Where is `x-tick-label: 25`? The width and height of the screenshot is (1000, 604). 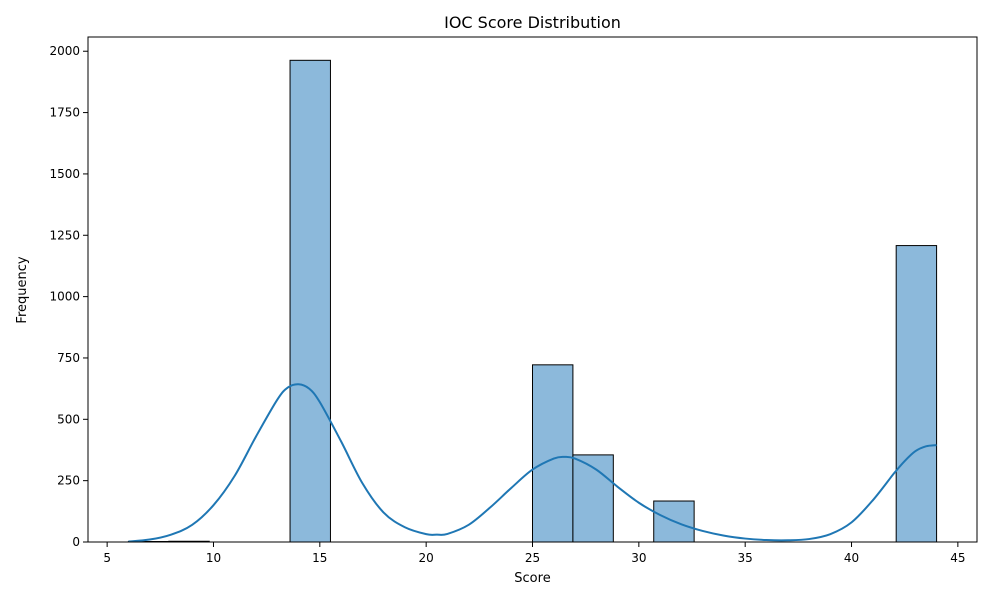 x-tick-label: 25 is located at coordinates (532, 558).